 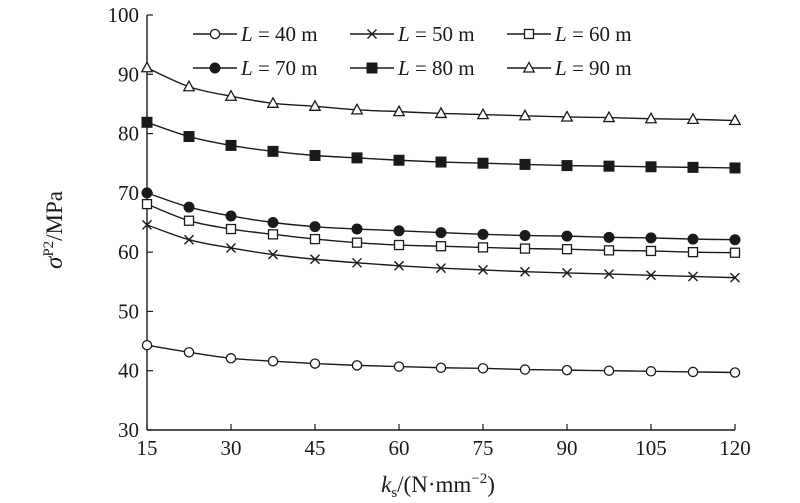 I want to click on y-tick-label: 90, so click(x=128, y=74).